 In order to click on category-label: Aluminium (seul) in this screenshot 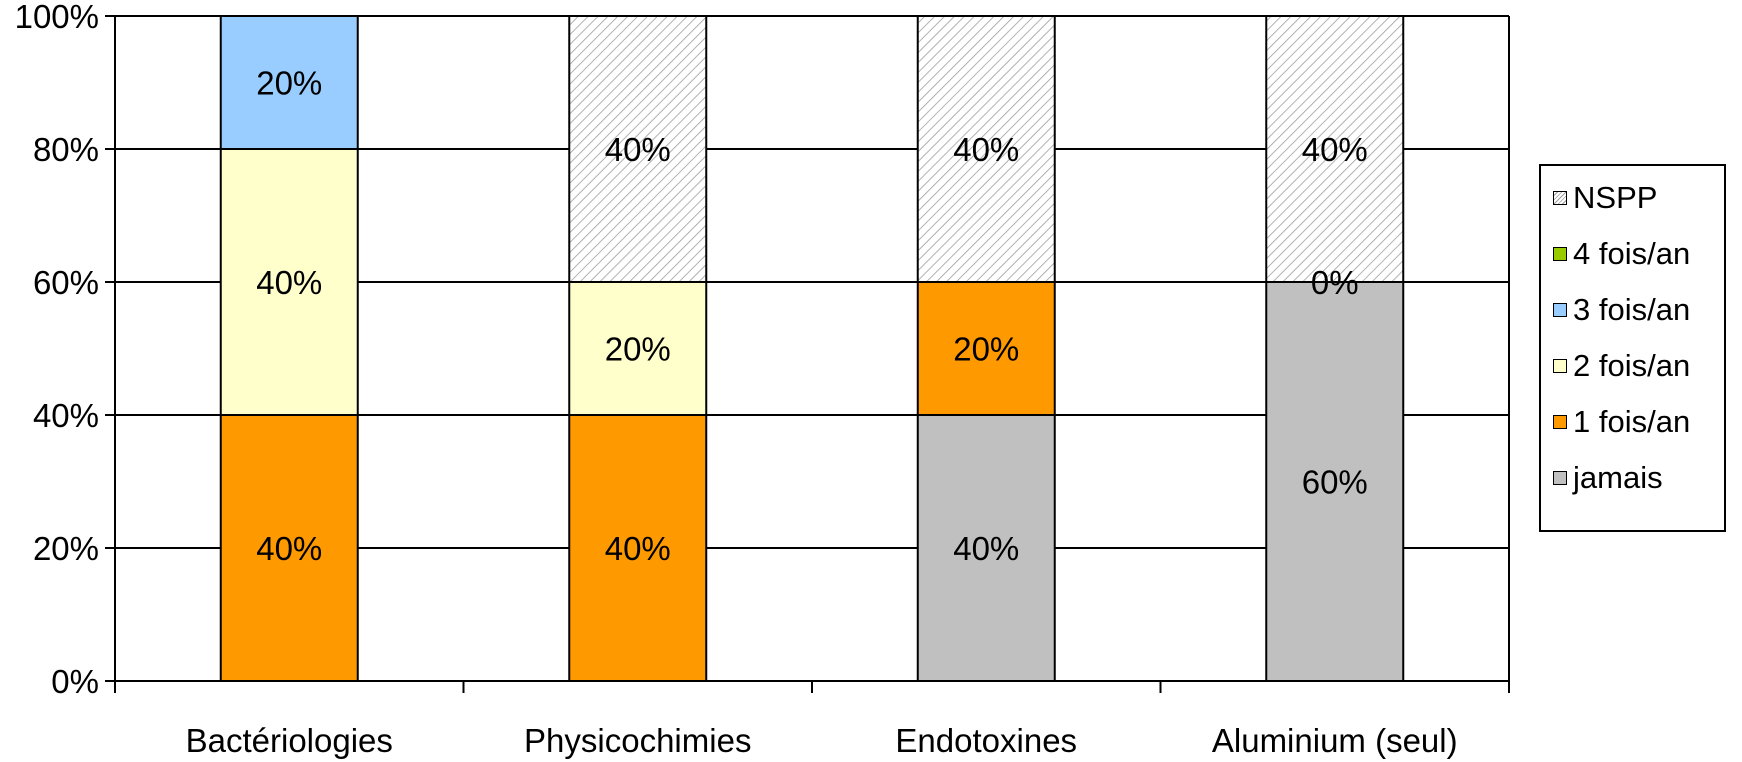, I will do `click(1335, 740)`.